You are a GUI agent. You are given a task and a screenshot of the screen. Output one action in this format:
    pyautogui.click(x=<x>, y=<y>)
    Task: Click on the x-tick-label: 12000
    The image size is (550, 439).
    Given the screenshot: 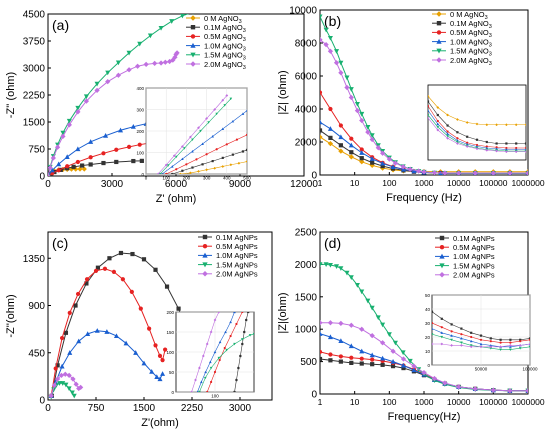 What is the action you would take?
    pyautogui.click(x=304, y=184)
    